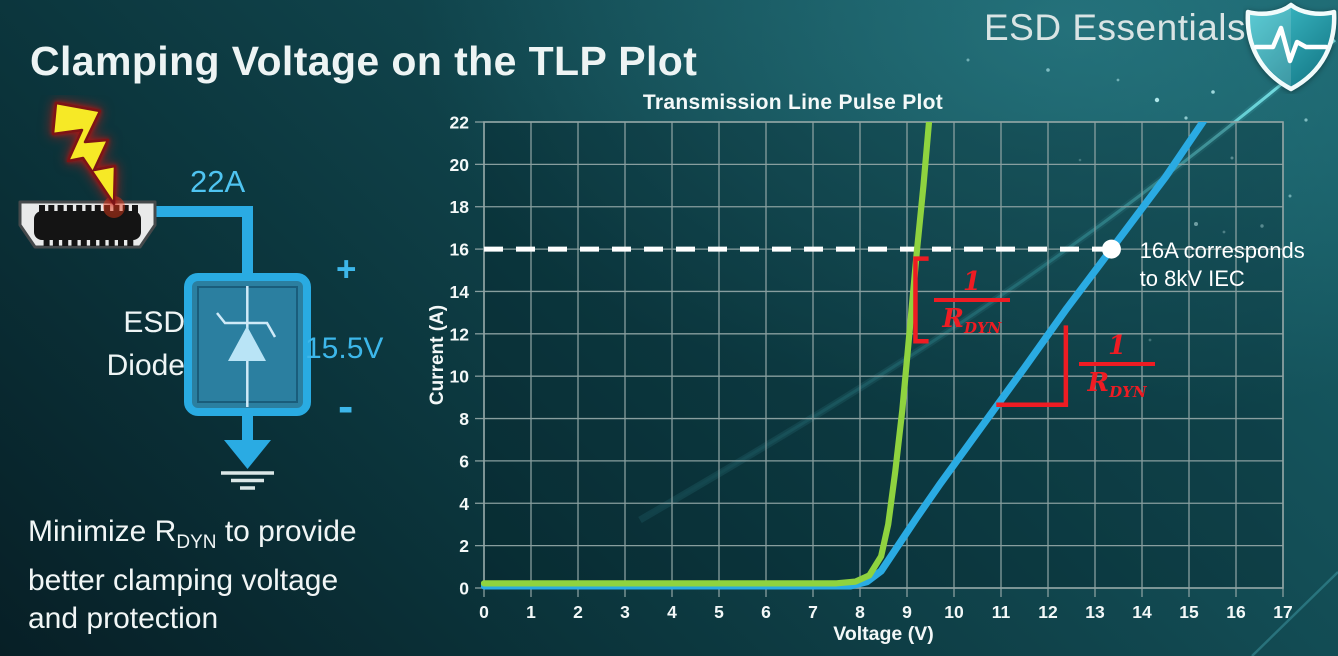 The width and height of the screenshot is (1338, 656). Describe the element at coordinates (672, 612) in the screenshot. I see `x-tick-label: 4` at that location.